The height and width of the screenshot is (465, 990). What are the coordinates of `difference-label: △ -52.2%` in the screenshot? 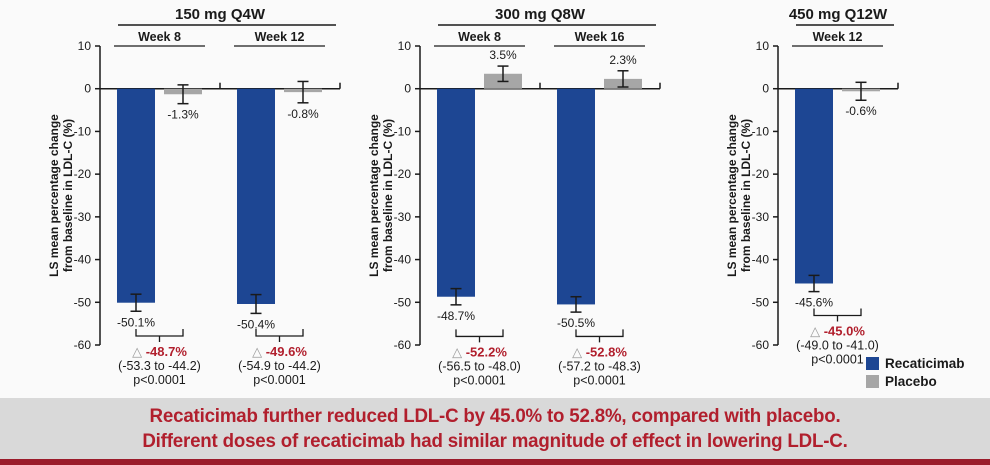 It's located at (479, 351).